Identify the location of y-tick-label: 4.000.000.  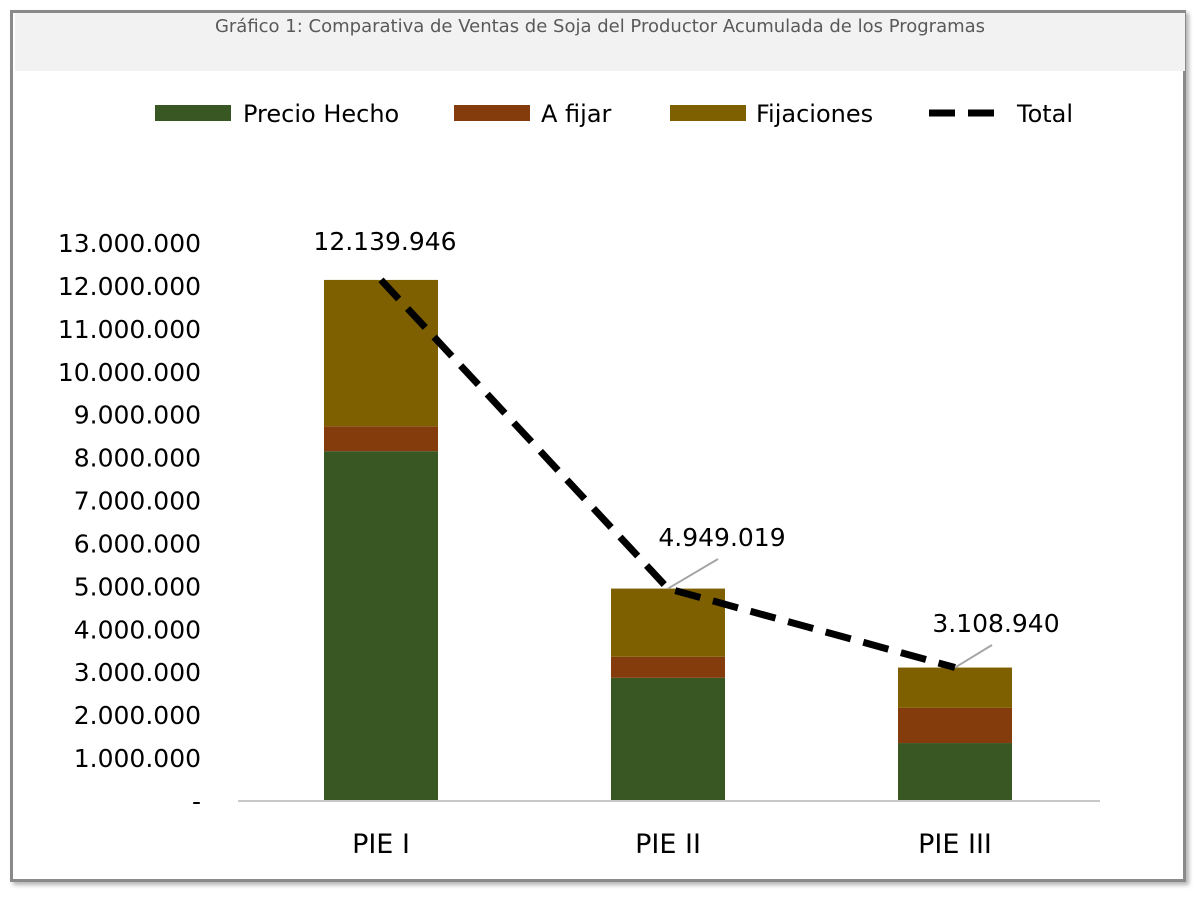
(137, 629).